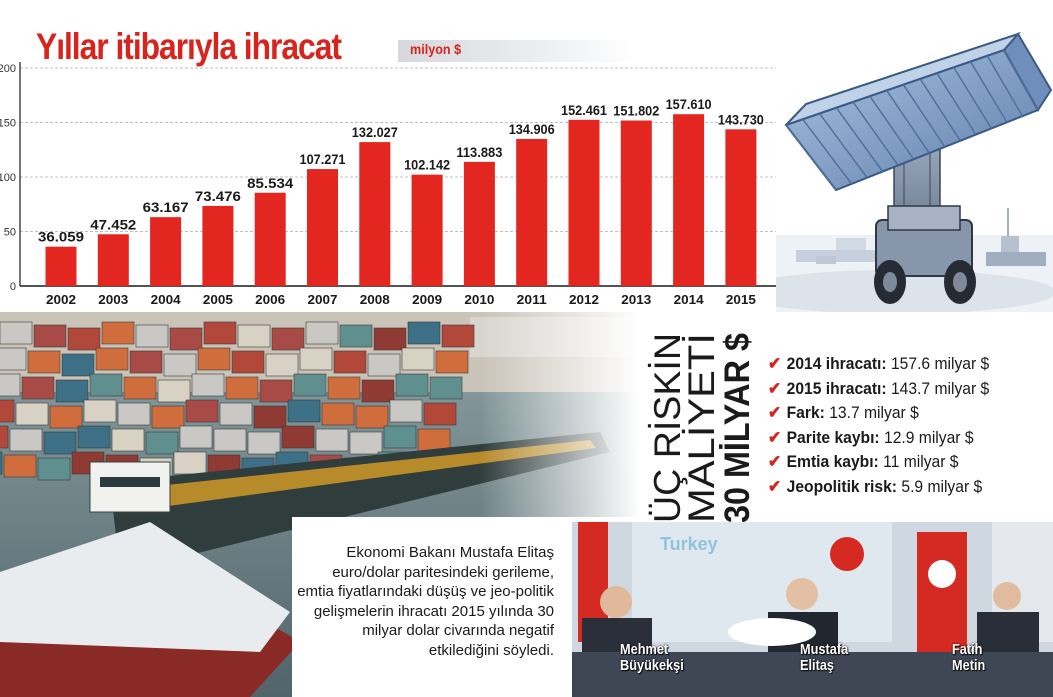 The image size is (1053, 697). Describe the element at coordinates (427, 299) in the screenshot. I see `x-tick-label: 2009` at that location.